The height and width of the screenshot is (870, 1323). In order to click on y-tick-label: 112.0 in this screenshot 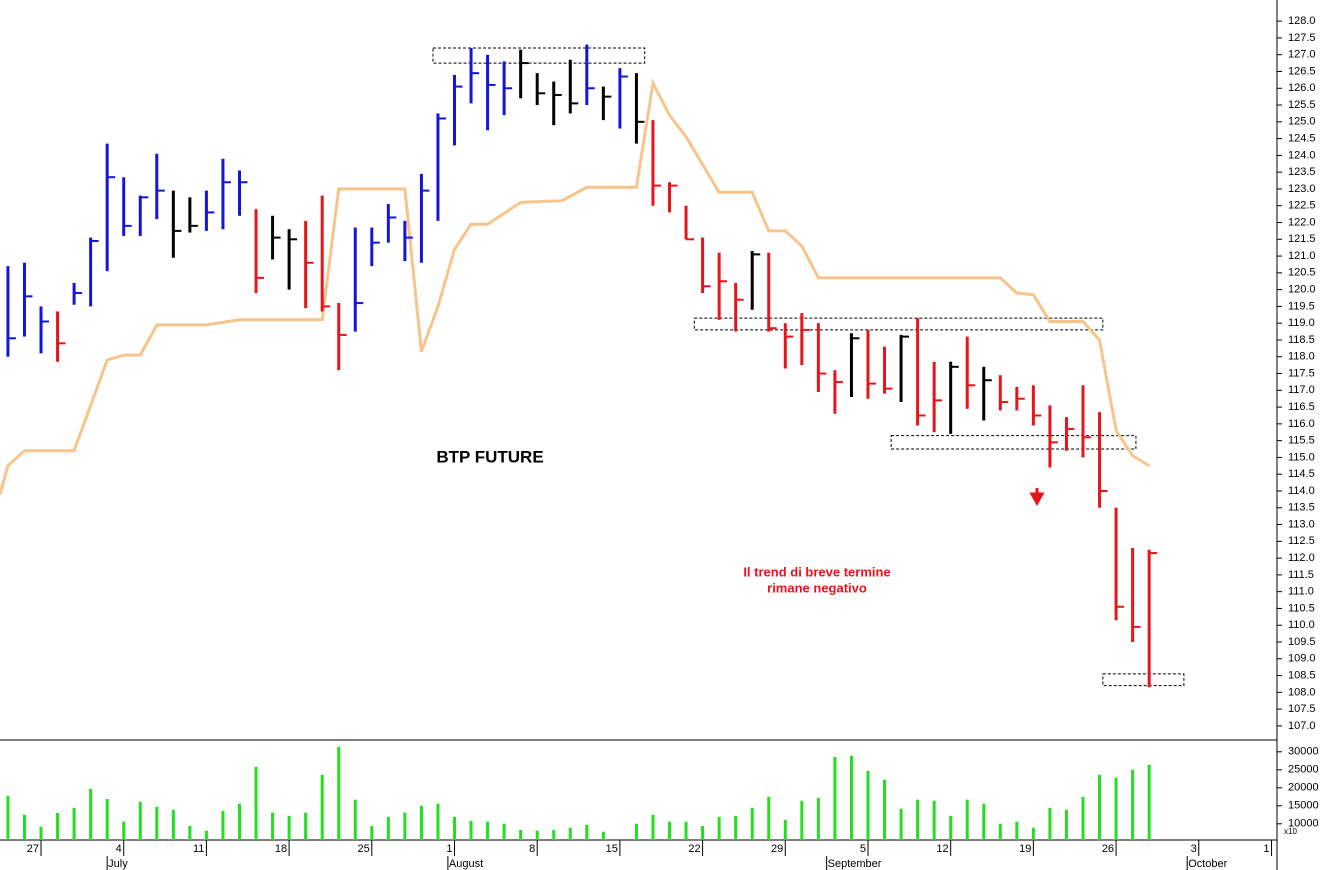, I will do `click(1301, 558)`.